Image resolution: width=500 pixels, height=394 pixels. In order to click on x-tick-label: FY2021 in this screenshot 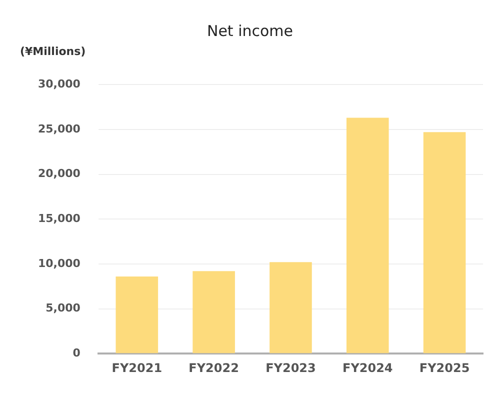, I will do `click(137, 367)`.